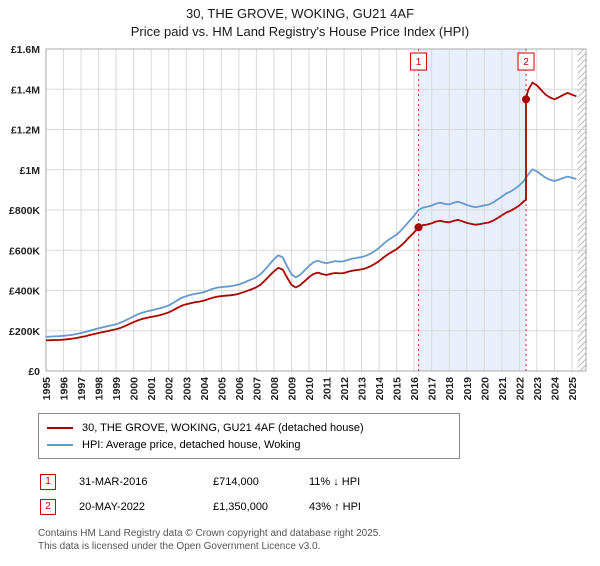 This screenshot has height=566, width=600. I want to click on sale-1-date: 31-MAR-2016, so click(113, 481).